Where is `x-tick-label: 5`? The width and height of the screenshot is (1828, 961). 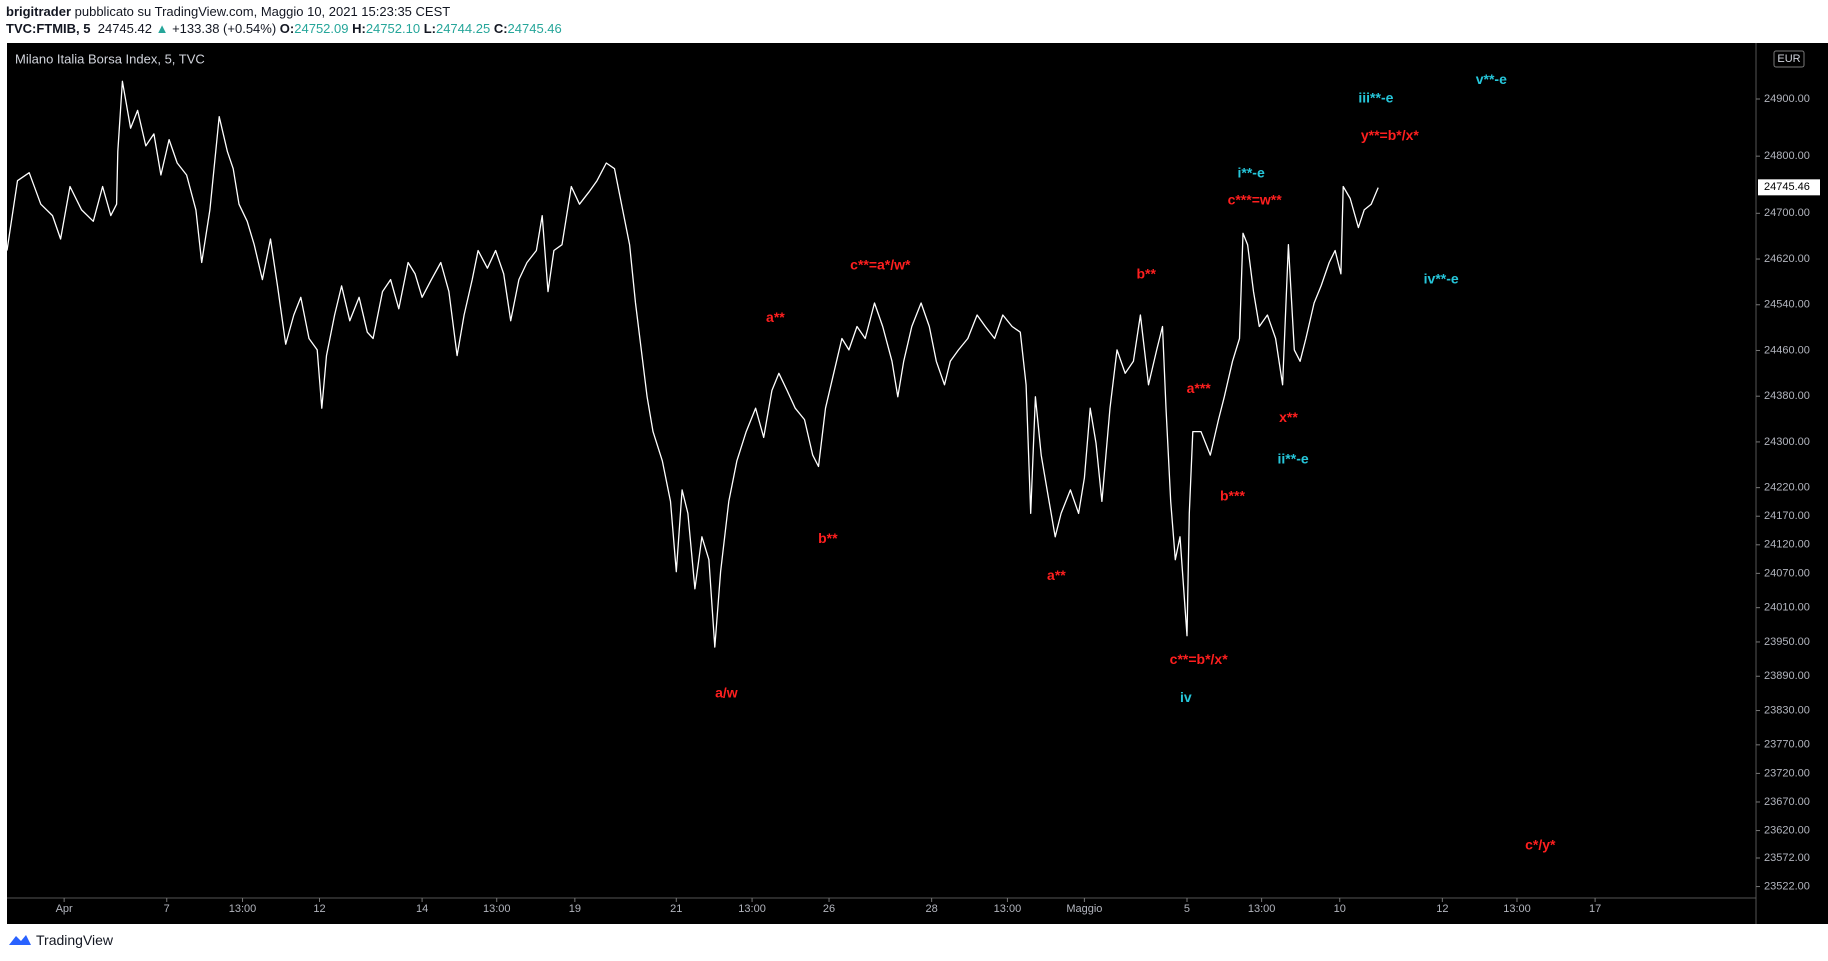
x-tick-label: 5 is located at coordinates (1187, 909).